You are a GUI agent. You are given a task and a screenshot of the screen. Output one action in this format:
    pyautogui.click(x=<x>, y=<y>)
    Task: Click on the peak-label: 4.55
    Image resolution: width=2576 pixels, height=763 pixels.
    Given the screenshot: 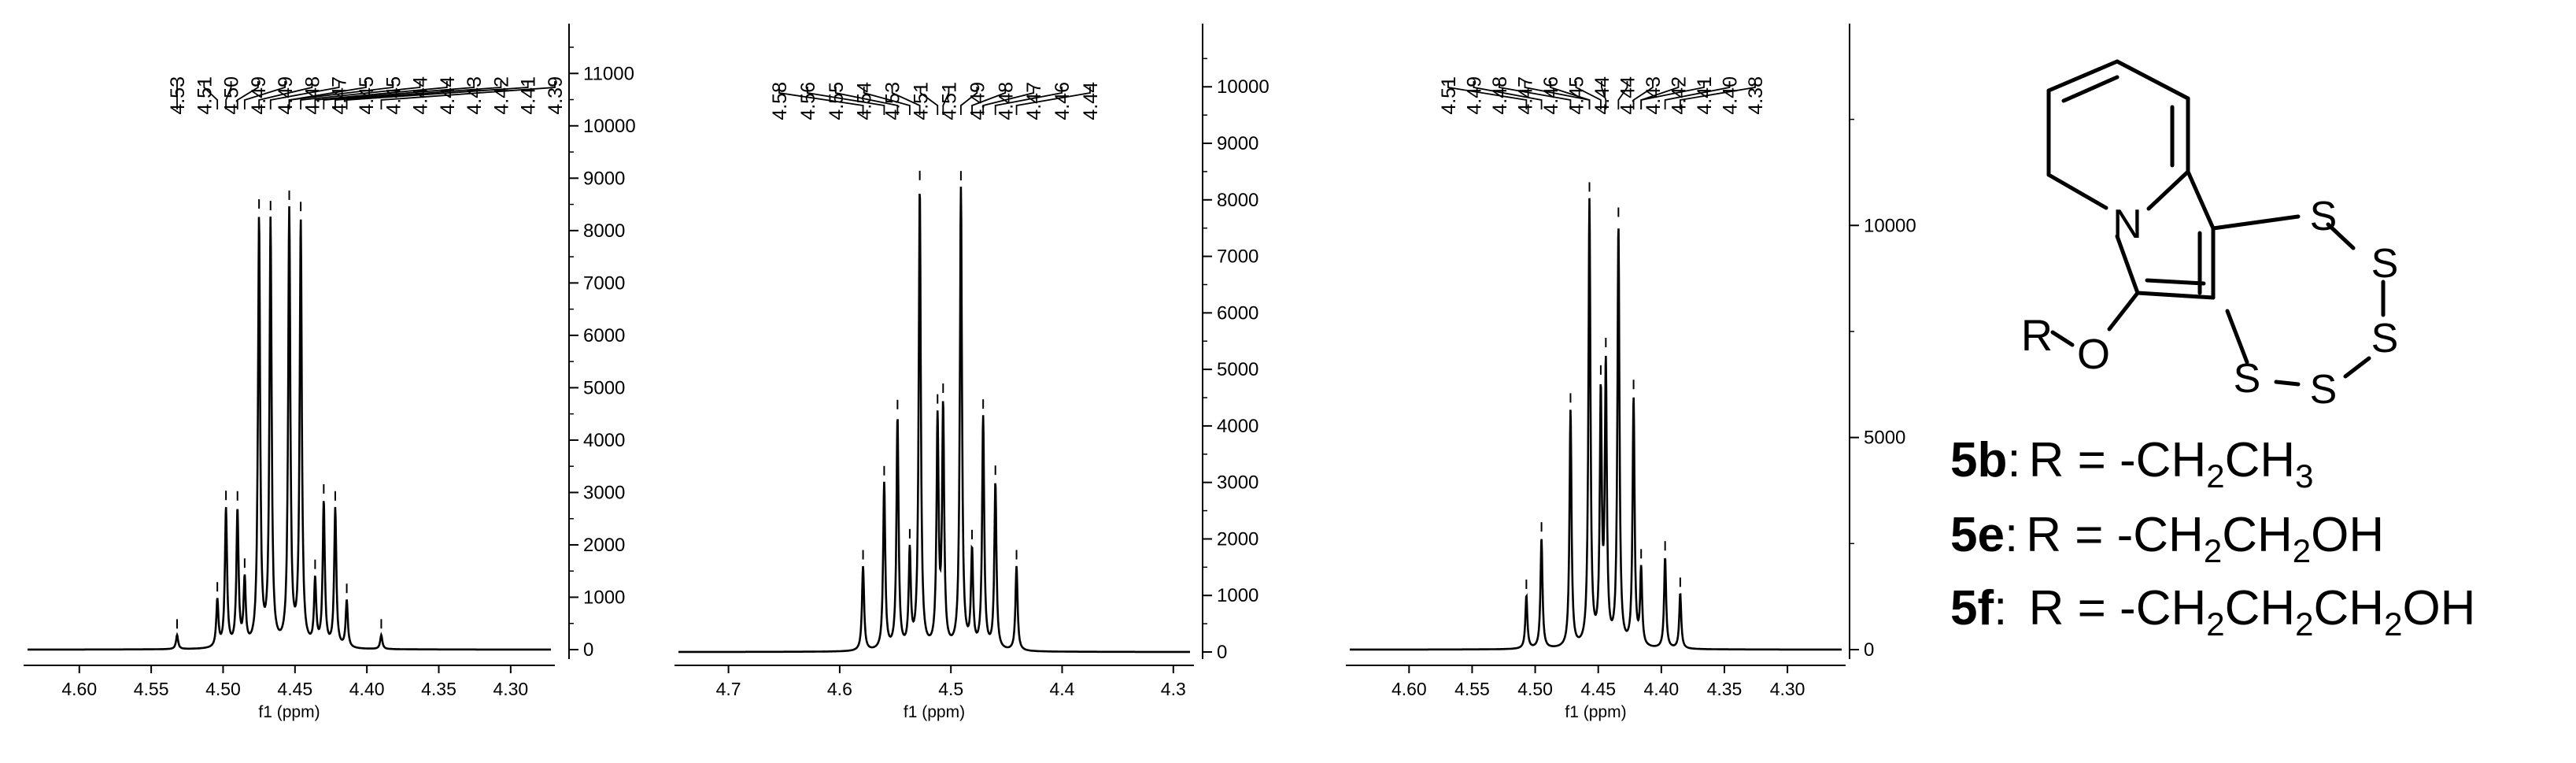 What is the action you would take?
    pyautogui.click(x=837, y=101)
    